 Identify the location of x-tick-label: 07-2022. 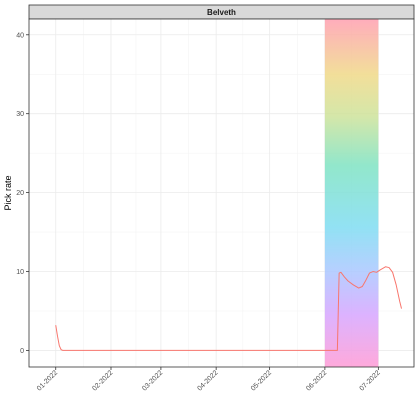
(370, 380).